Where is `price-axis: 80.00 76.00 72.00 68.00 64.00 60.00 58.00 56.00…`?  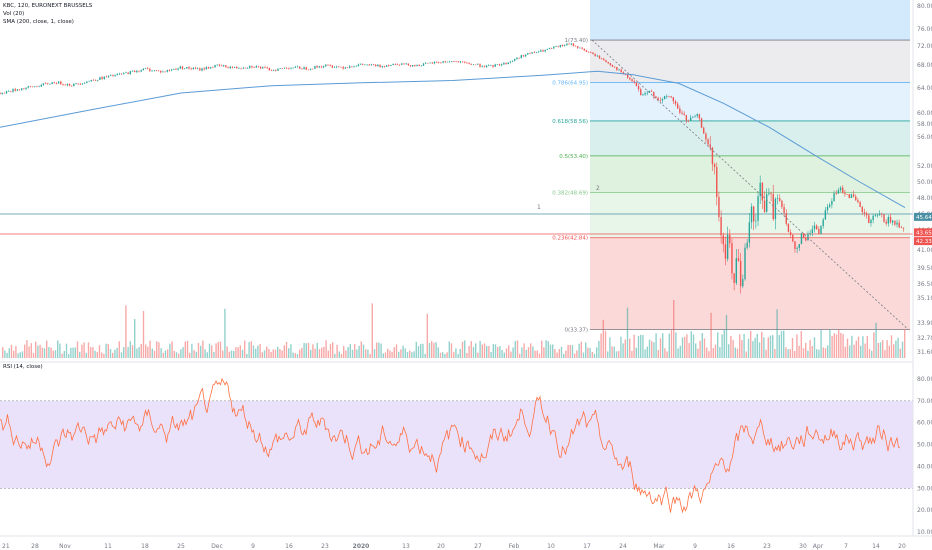 price-axis: 80.00 76.00 72.00 68.00 64.00 60.00 58.00 56.00… is located at coordinates (922, 268).